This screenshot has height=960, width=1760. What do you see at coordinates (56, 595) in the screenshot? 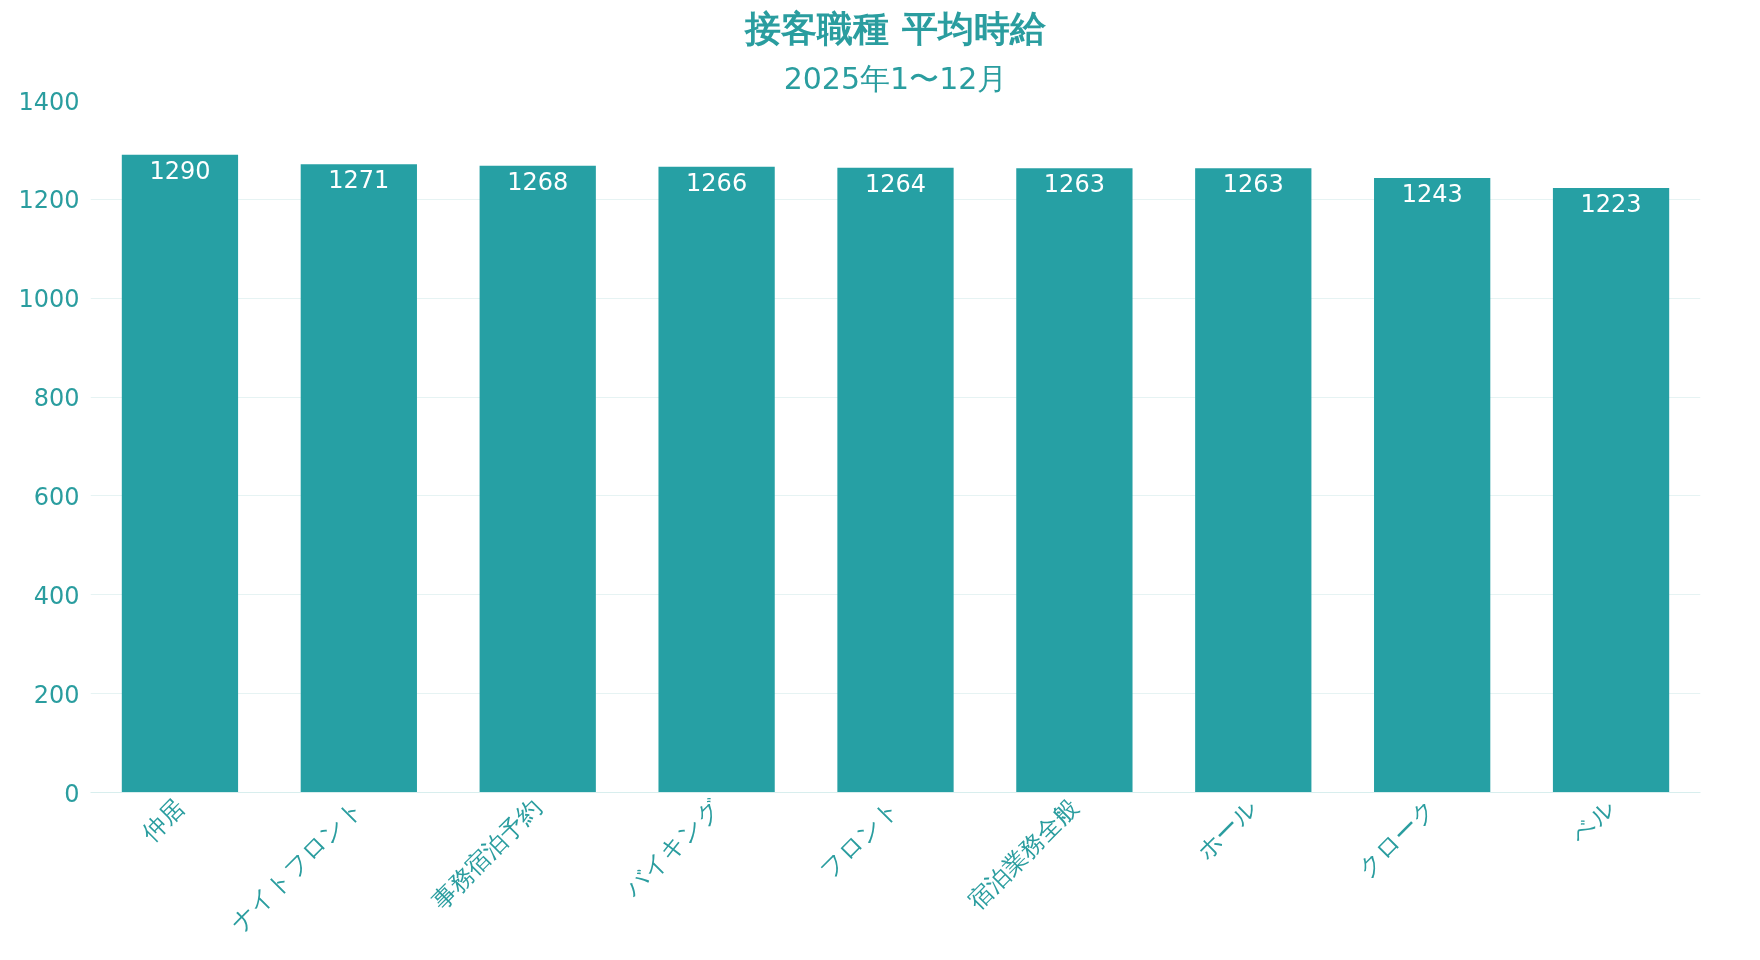
I see `y-tick-label: 400` at bounding box center [56, 595].